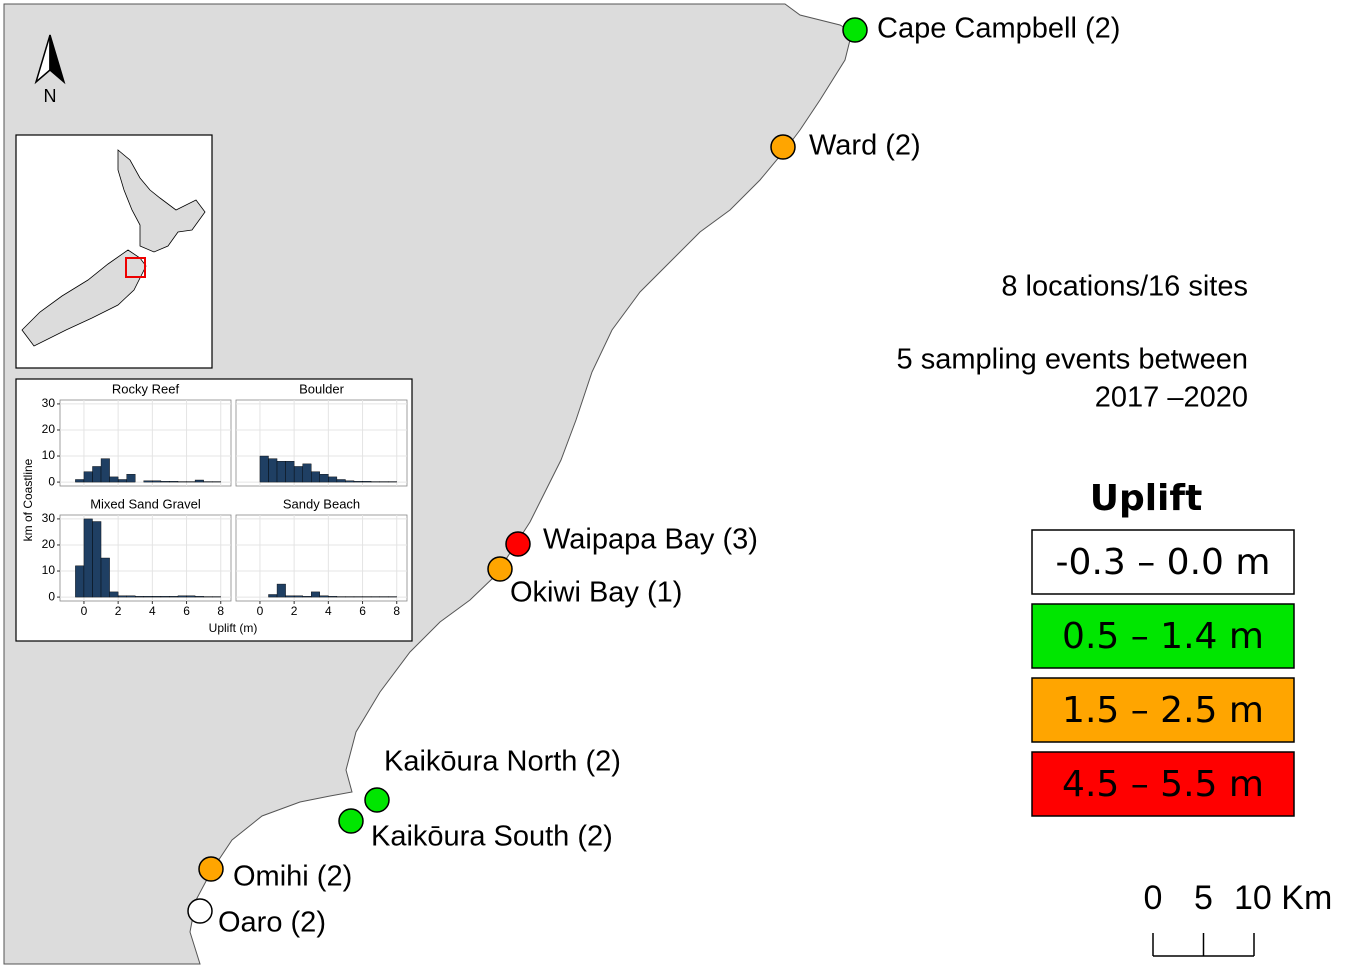 This screenshot has height=968, width=1350. What do you see at coordinates (596, 593) in the screenshot?
I see `site-label: Okiwi Bay (1)` at bounding box center [596, 593].